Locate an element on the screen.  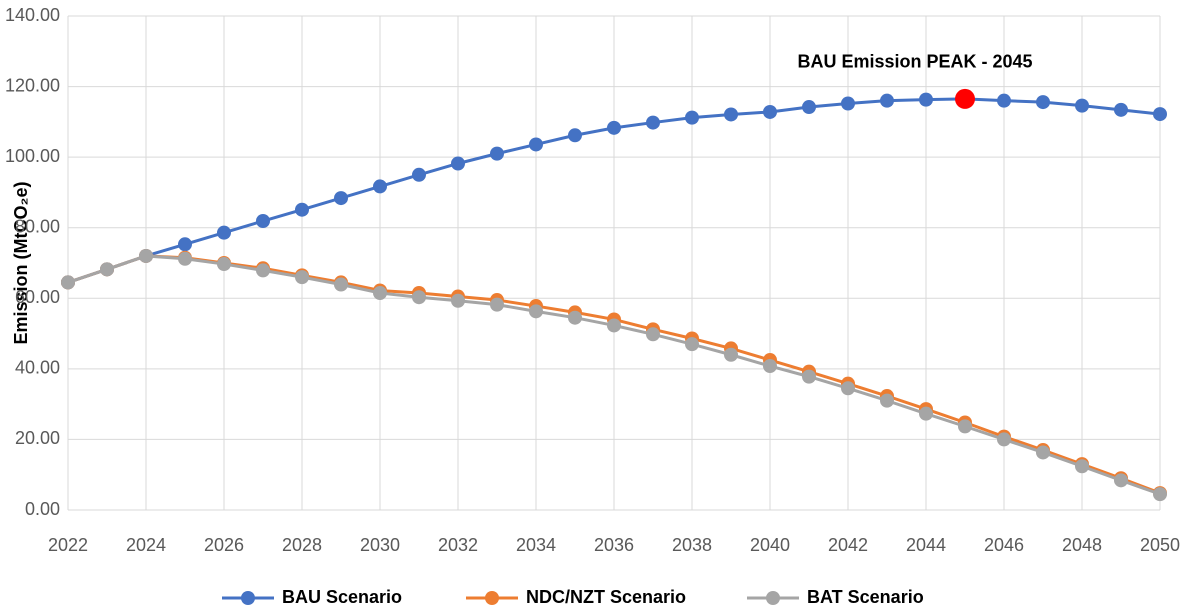
x-tick-label: 2028 is located at coordinates (302, 545).